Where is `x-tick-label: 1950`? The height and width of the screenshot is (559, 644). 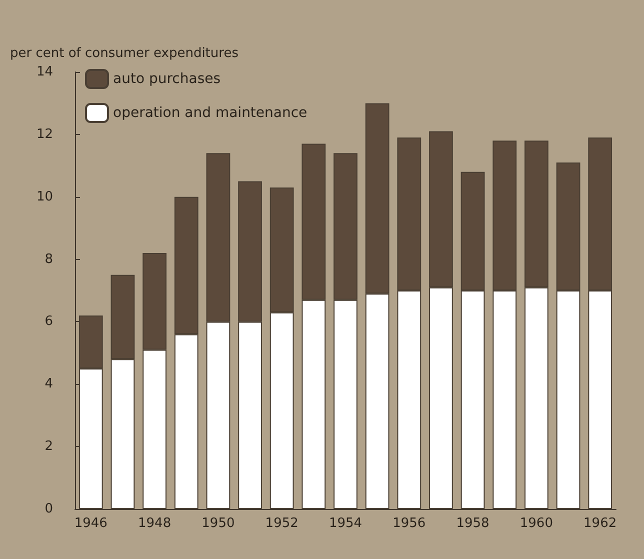
x-tick-label: 1950 is located at coordinates (218, 523).